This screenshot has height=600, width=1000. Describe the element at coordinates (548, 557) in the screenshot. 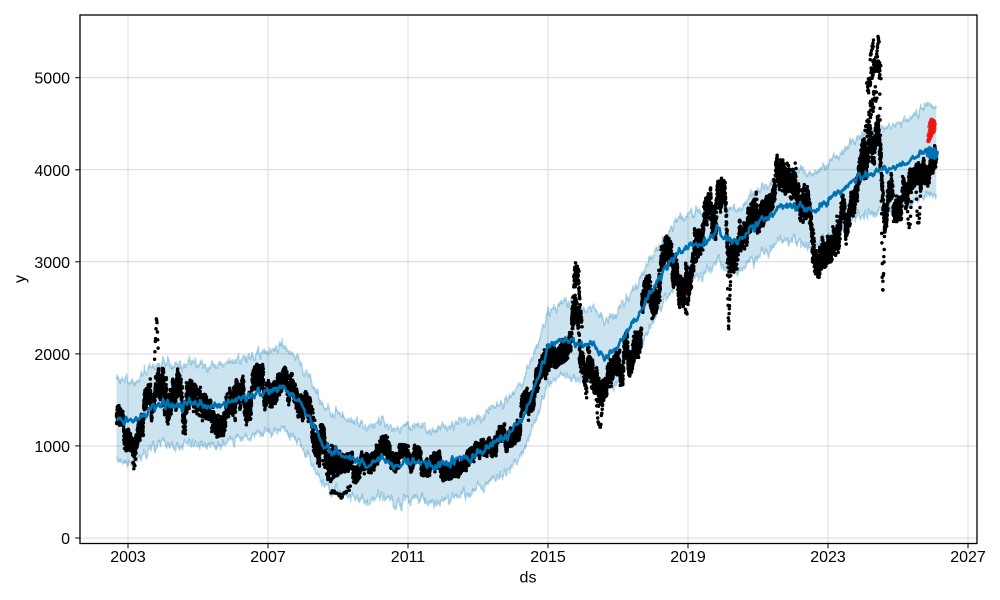

I see `svg-text: 2015` at that location.